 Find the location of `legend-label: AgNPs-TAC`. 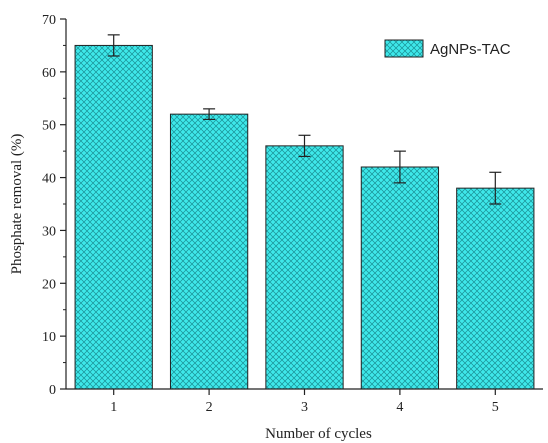

legend-label: AgNPs-TAC is located at coordinates (470, 49).